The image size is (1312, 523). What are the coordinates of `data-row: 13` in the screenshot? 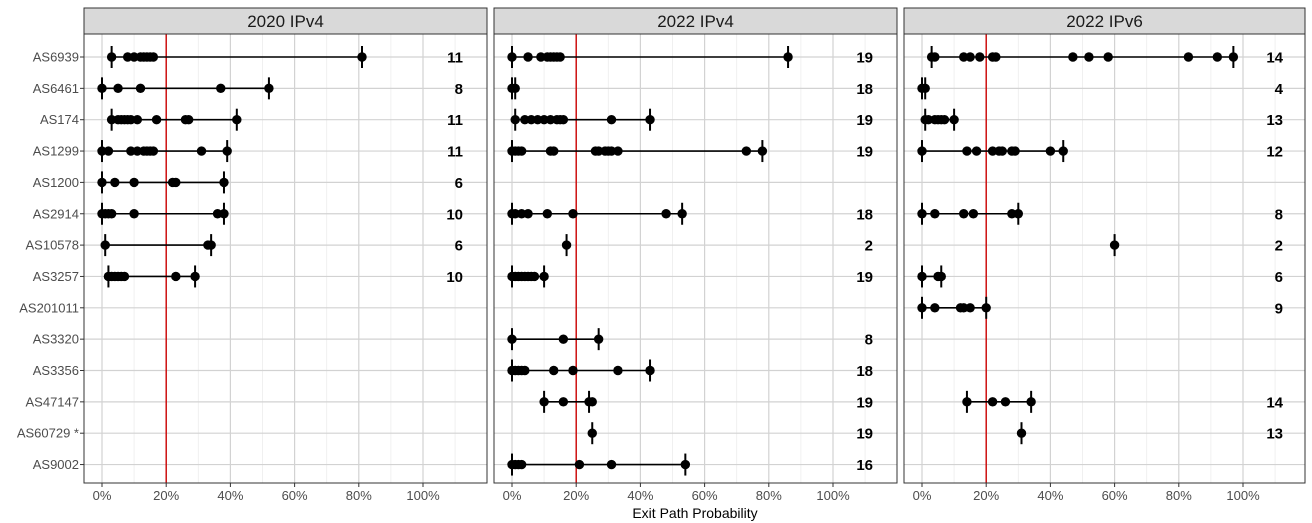 It's located at (1149, 433).